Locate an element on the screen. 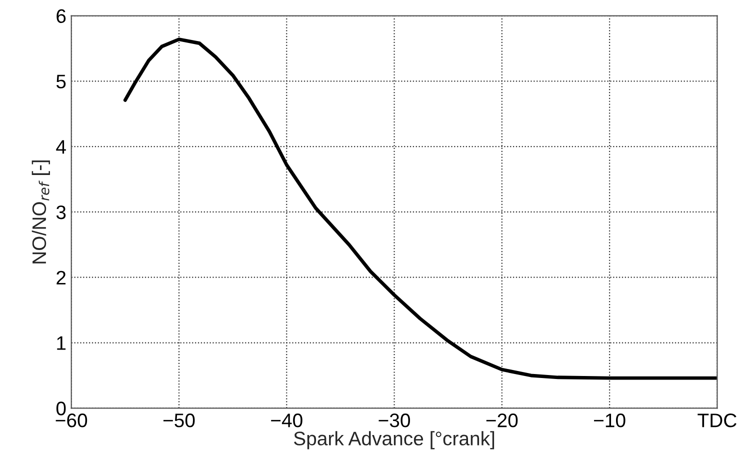  x-tick-label: TDC is located at coordinates (717, 421).